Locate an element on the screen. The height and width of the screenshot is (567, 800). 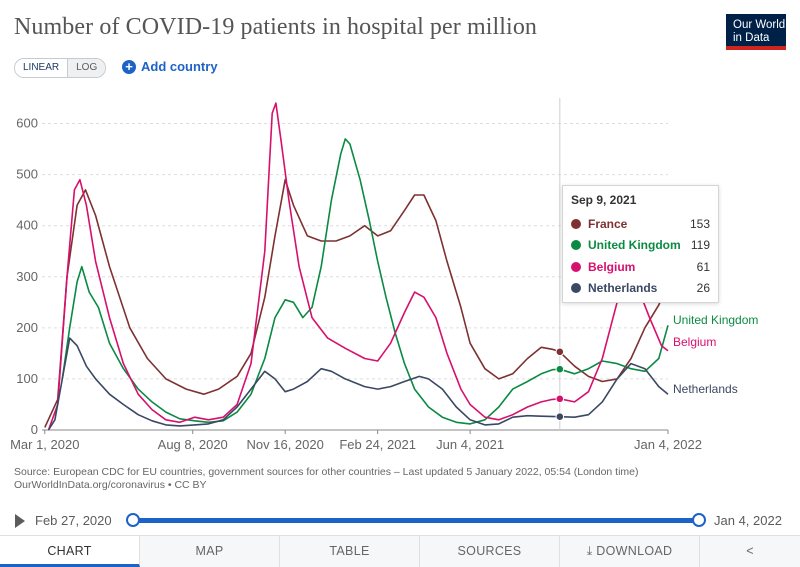
y-tick-label: 200 is located at coordinates (27, 327).